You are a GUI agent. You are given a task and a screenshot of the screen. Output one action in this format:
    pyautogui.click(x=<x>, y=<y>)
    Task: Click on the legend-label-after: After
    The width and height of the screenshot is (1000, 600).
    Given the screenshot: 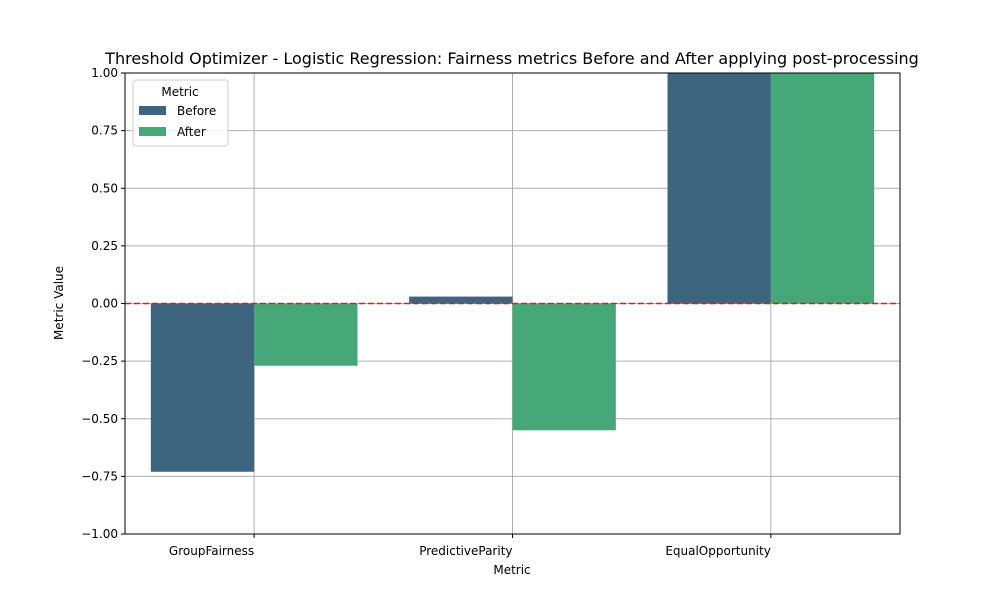 What is the action you would take?
    pyautogui.click(x=191, y=132)
    